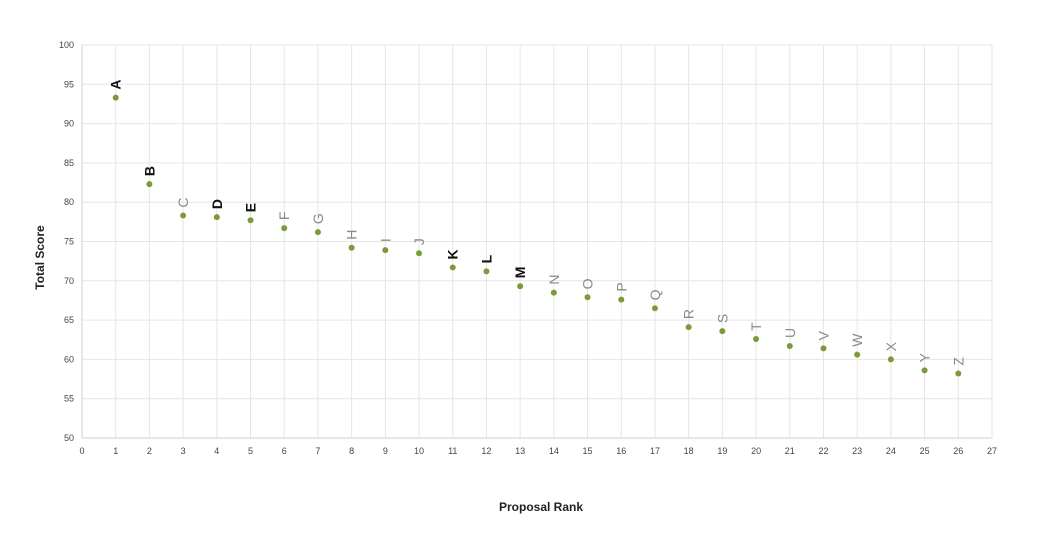  Describe the element at coordinates (352, 235) in the screenshot. I see `point-label: H` at that location.